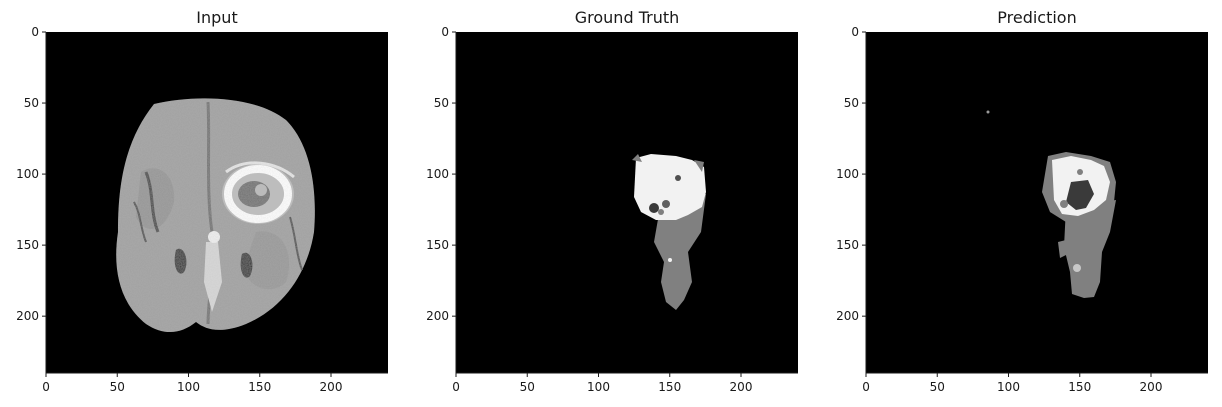 The height and width of the screenshot is (407, 1222). What do you see at coordinates (215, 215) in the screenshot?
I see `mri-brain-image` at bounding box center [215, 215].